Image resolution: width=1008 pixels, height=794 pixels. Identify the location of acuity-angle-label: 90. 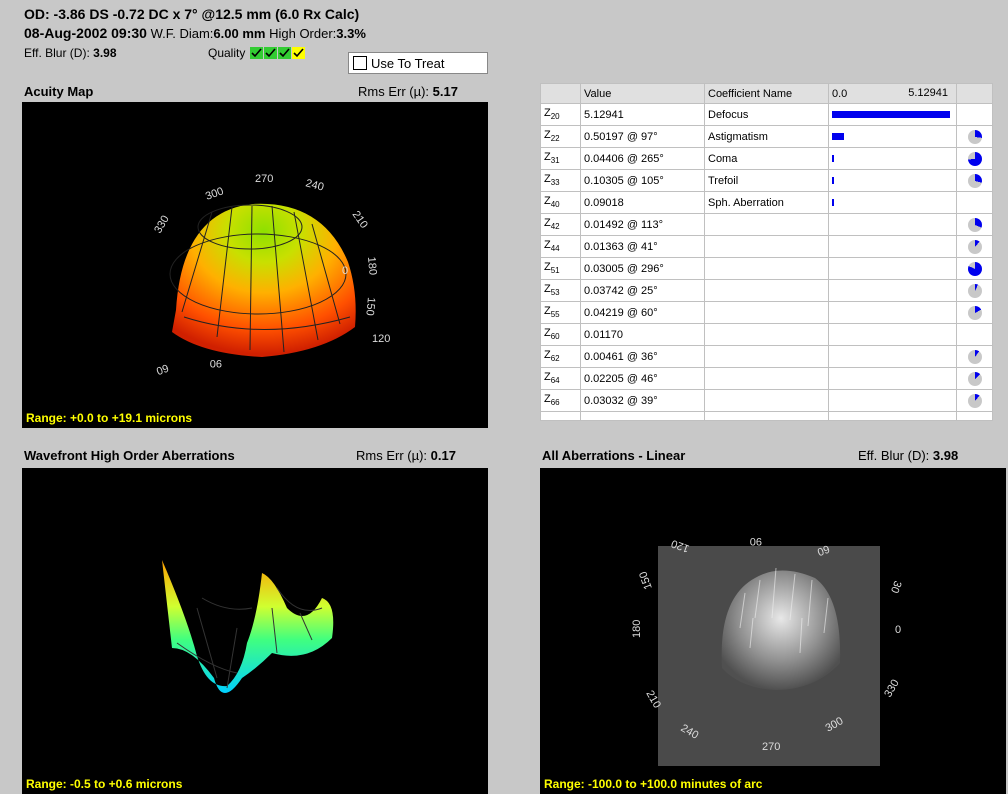
(216, 363).